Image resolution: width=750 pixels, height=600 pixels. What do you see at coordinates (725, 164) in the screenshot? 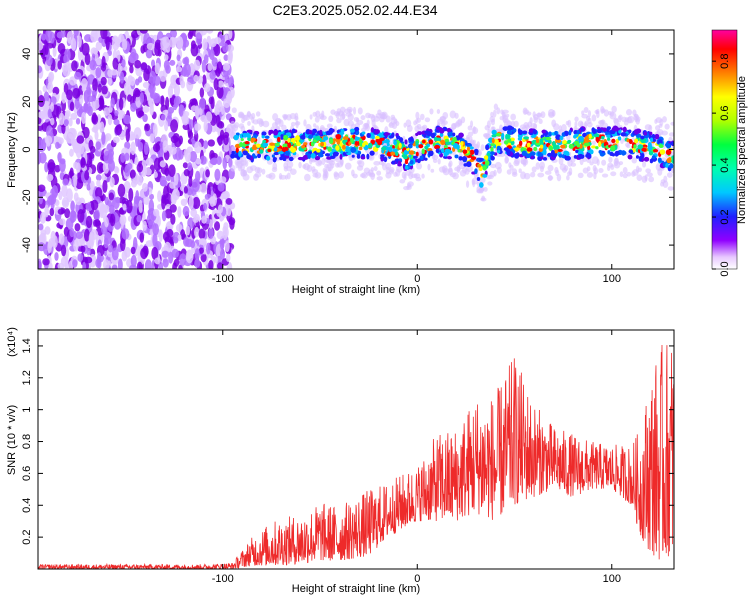
I see `colorbar-tick-label: 0.4` at bounding box center [725, 164].